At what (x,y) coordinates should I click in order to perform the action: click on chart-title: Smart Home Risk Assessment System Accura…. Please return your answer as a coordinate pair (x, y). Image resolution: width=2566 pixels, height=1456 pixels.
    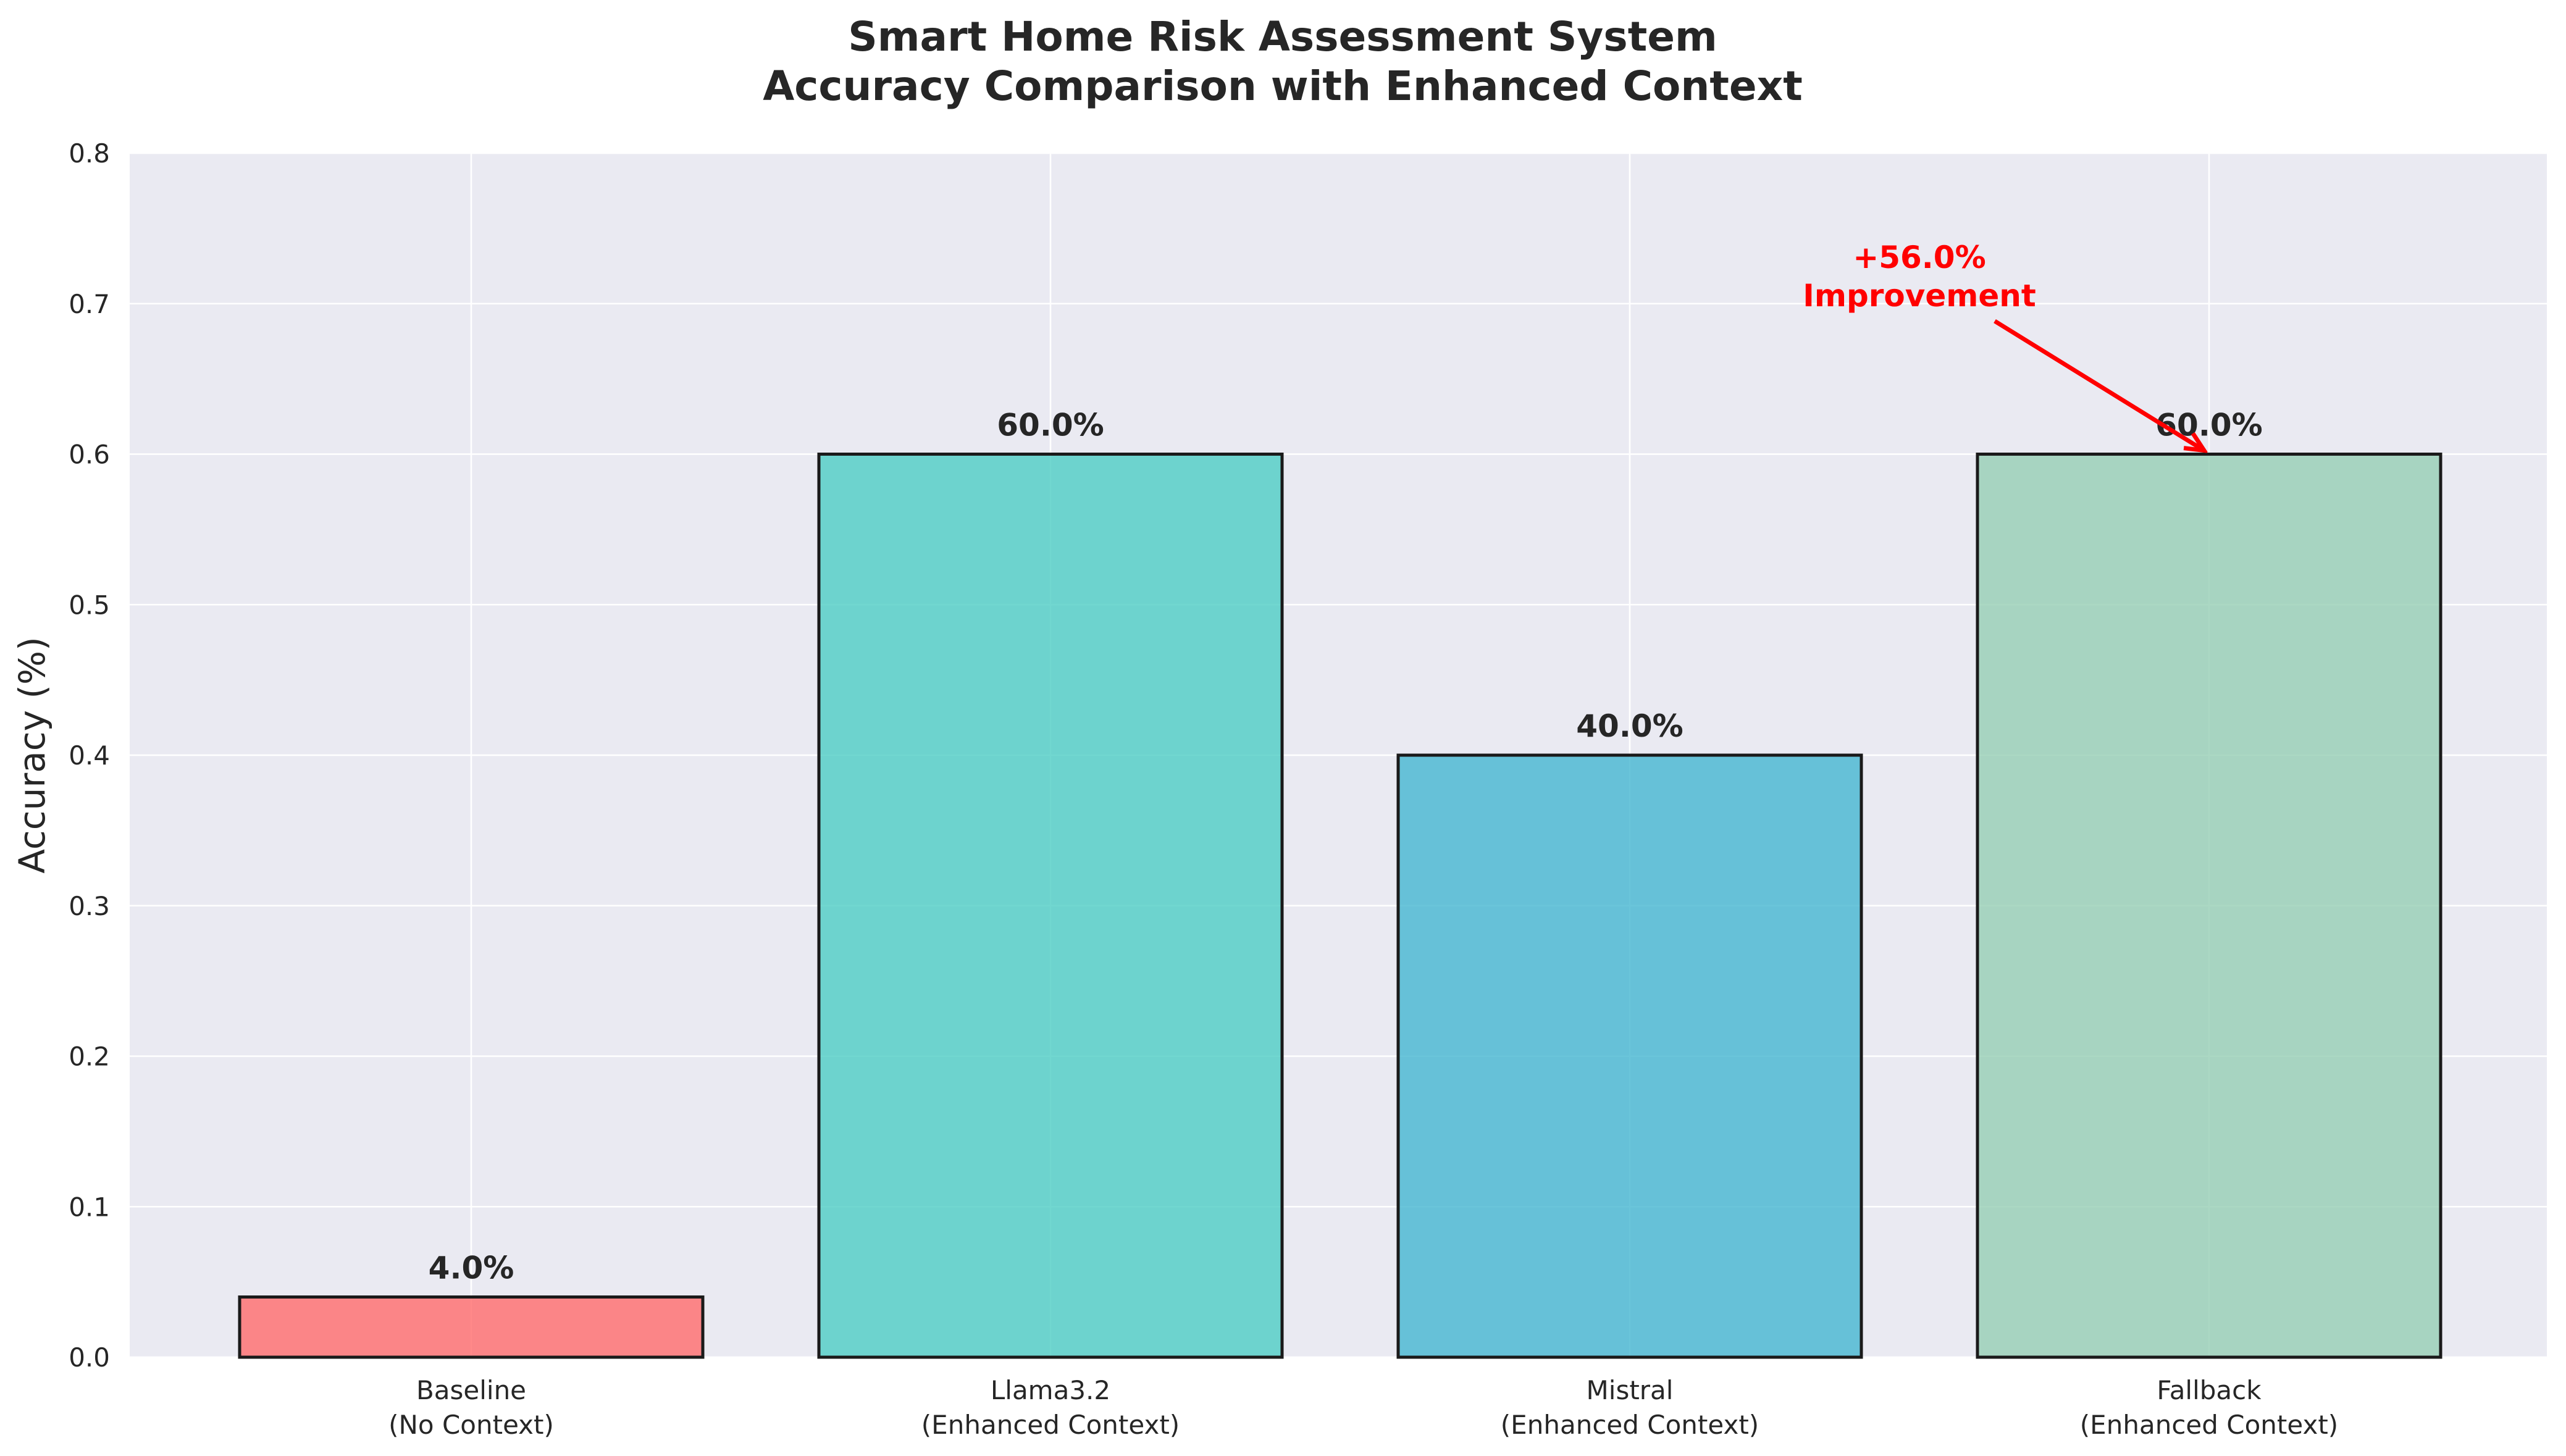
    Looking at the image, I should click on (1283, 61).